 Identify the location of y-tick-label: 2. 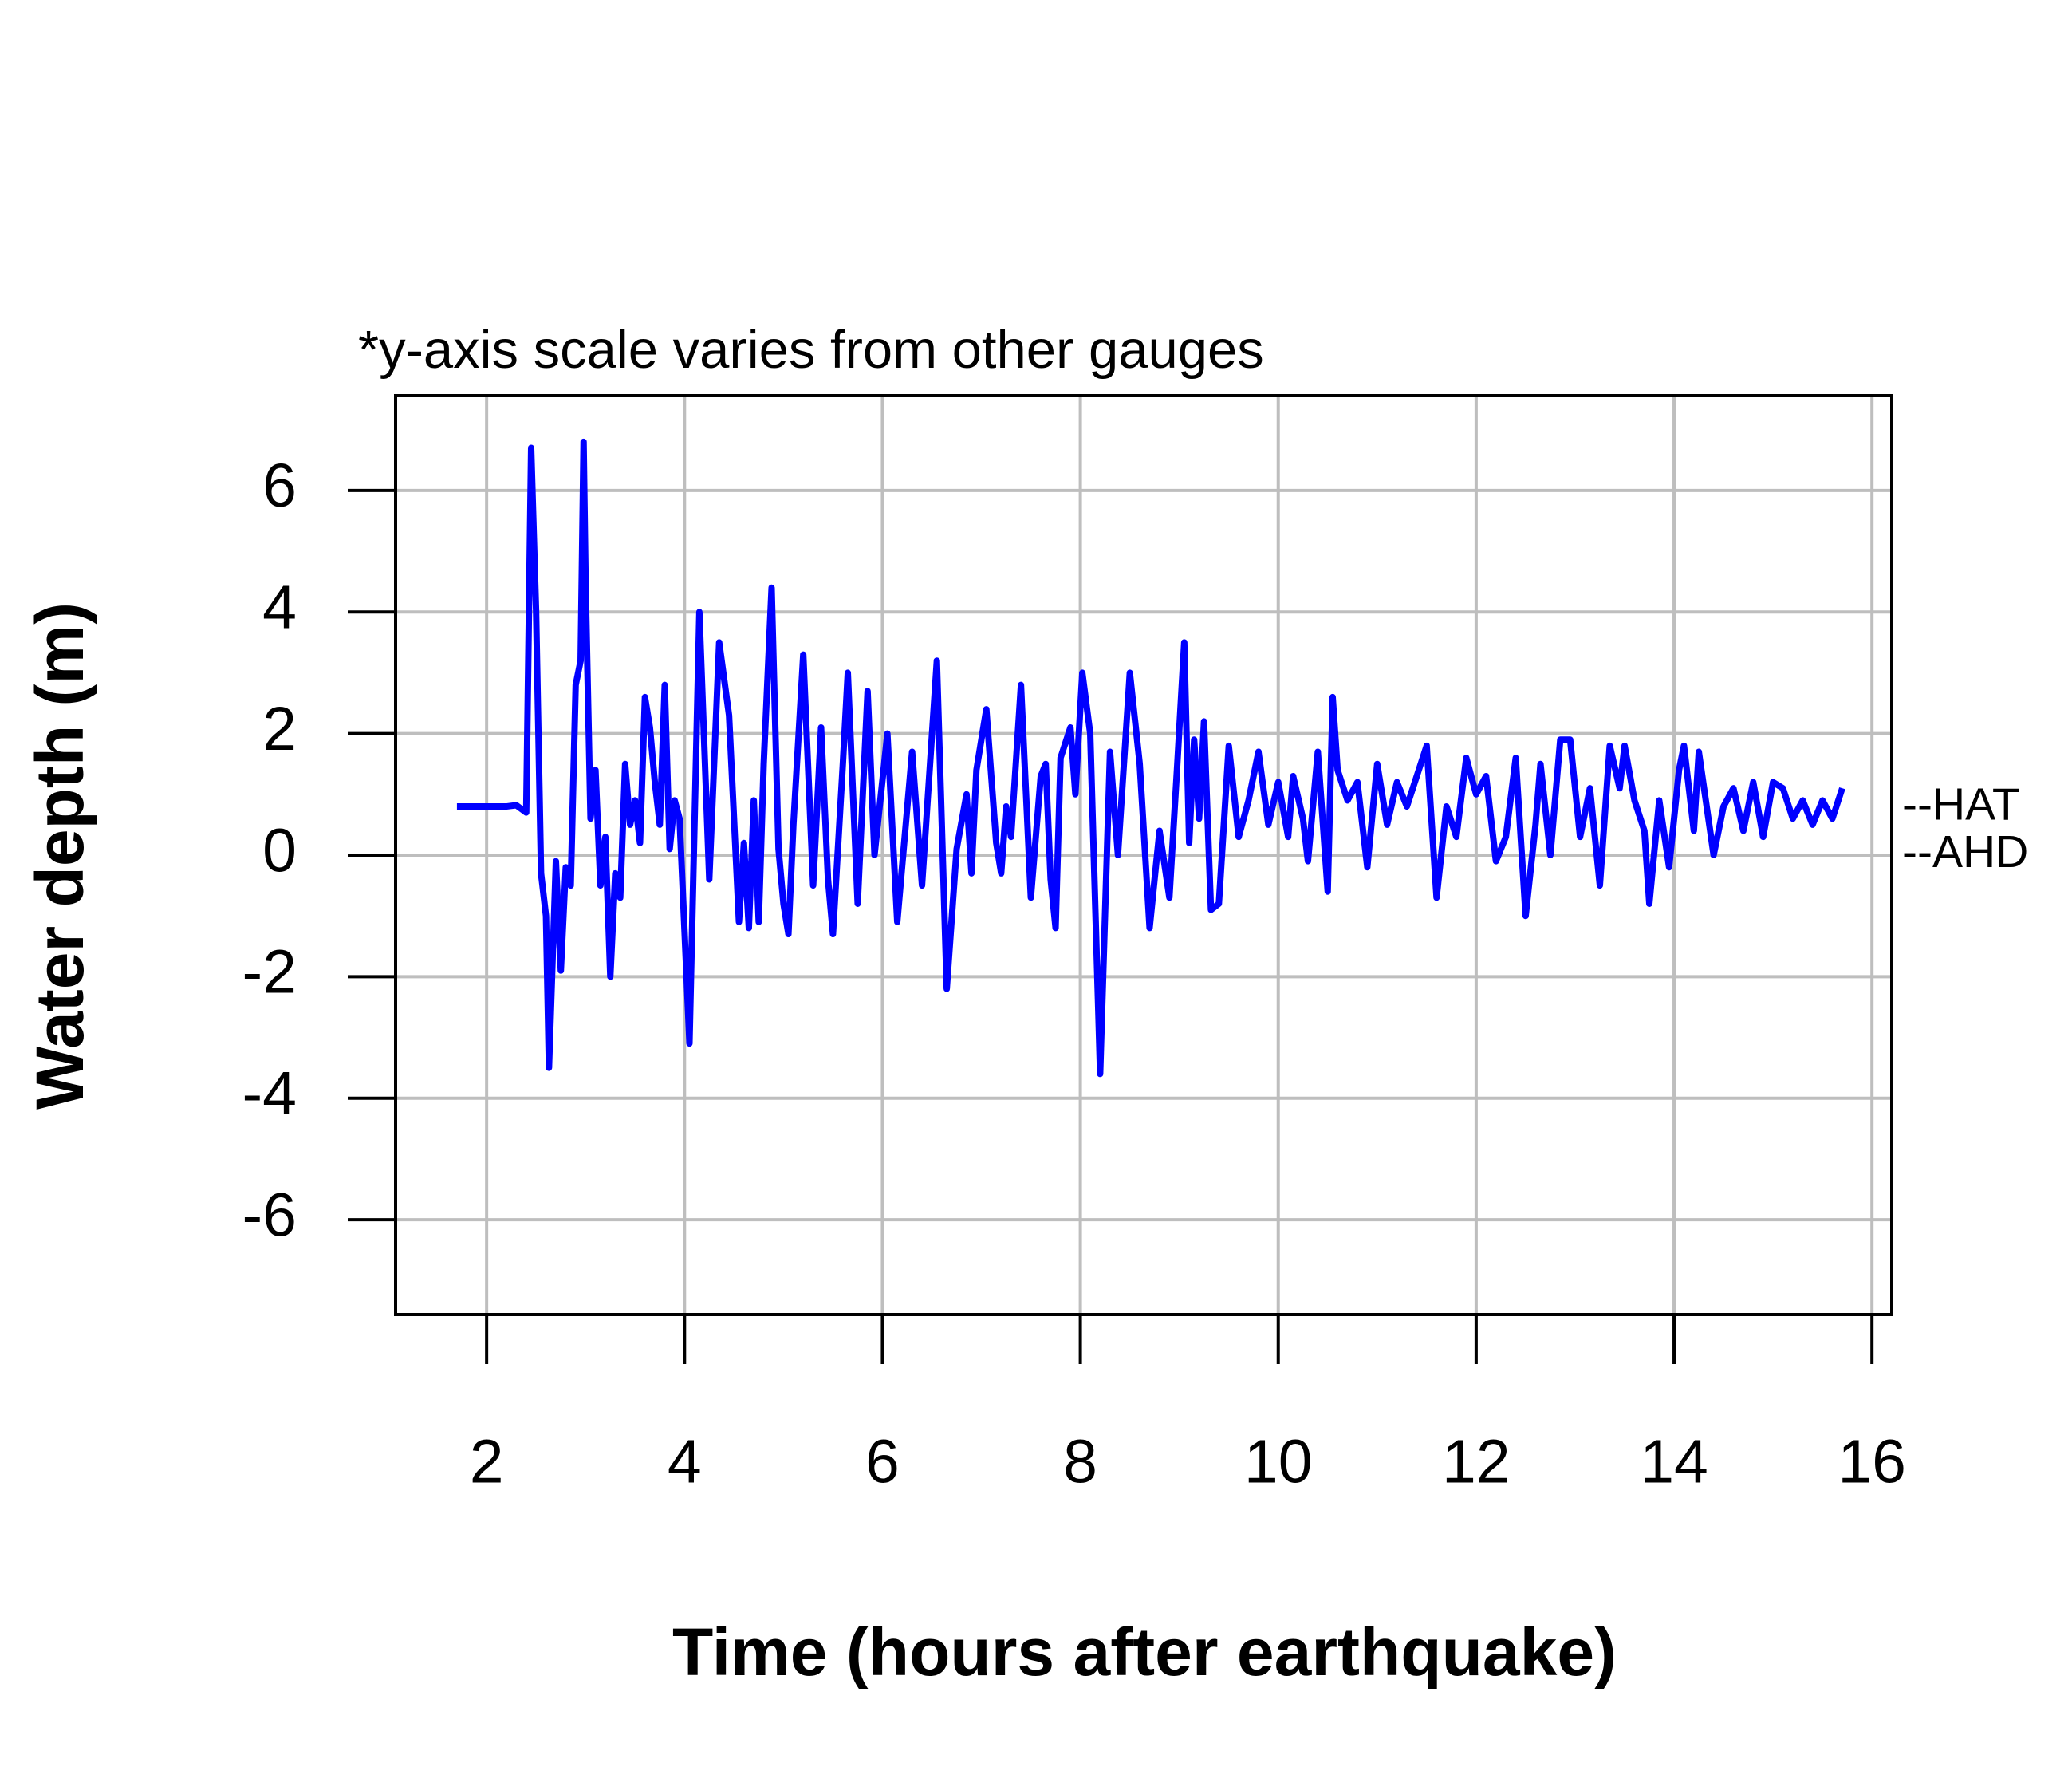
(279, 729).